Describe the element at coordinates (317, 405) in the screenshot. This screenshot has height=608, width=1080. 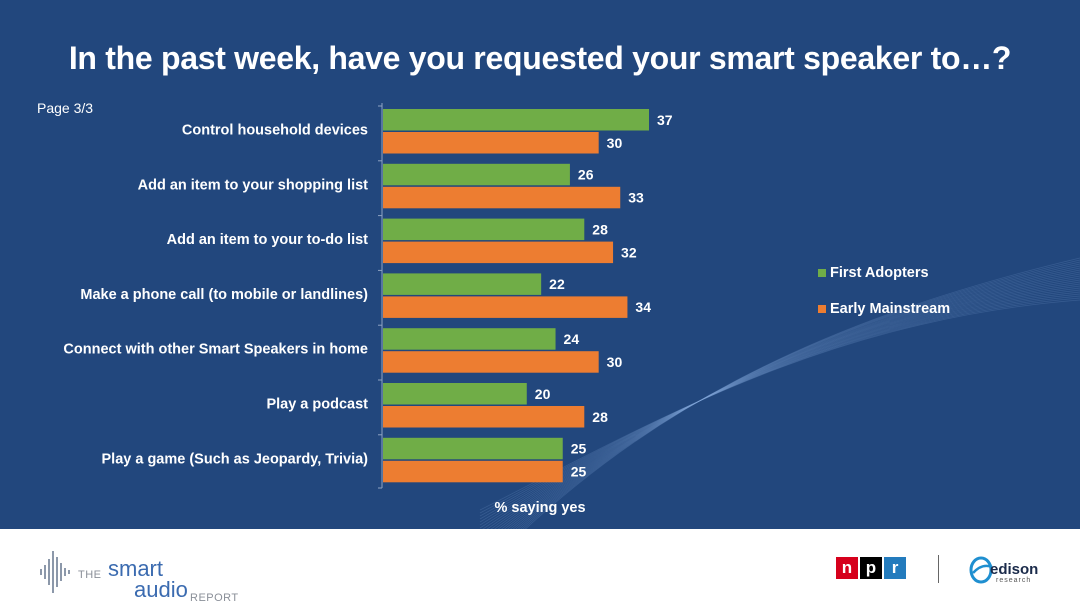
I see `category-label: Play a podcast` at that location.